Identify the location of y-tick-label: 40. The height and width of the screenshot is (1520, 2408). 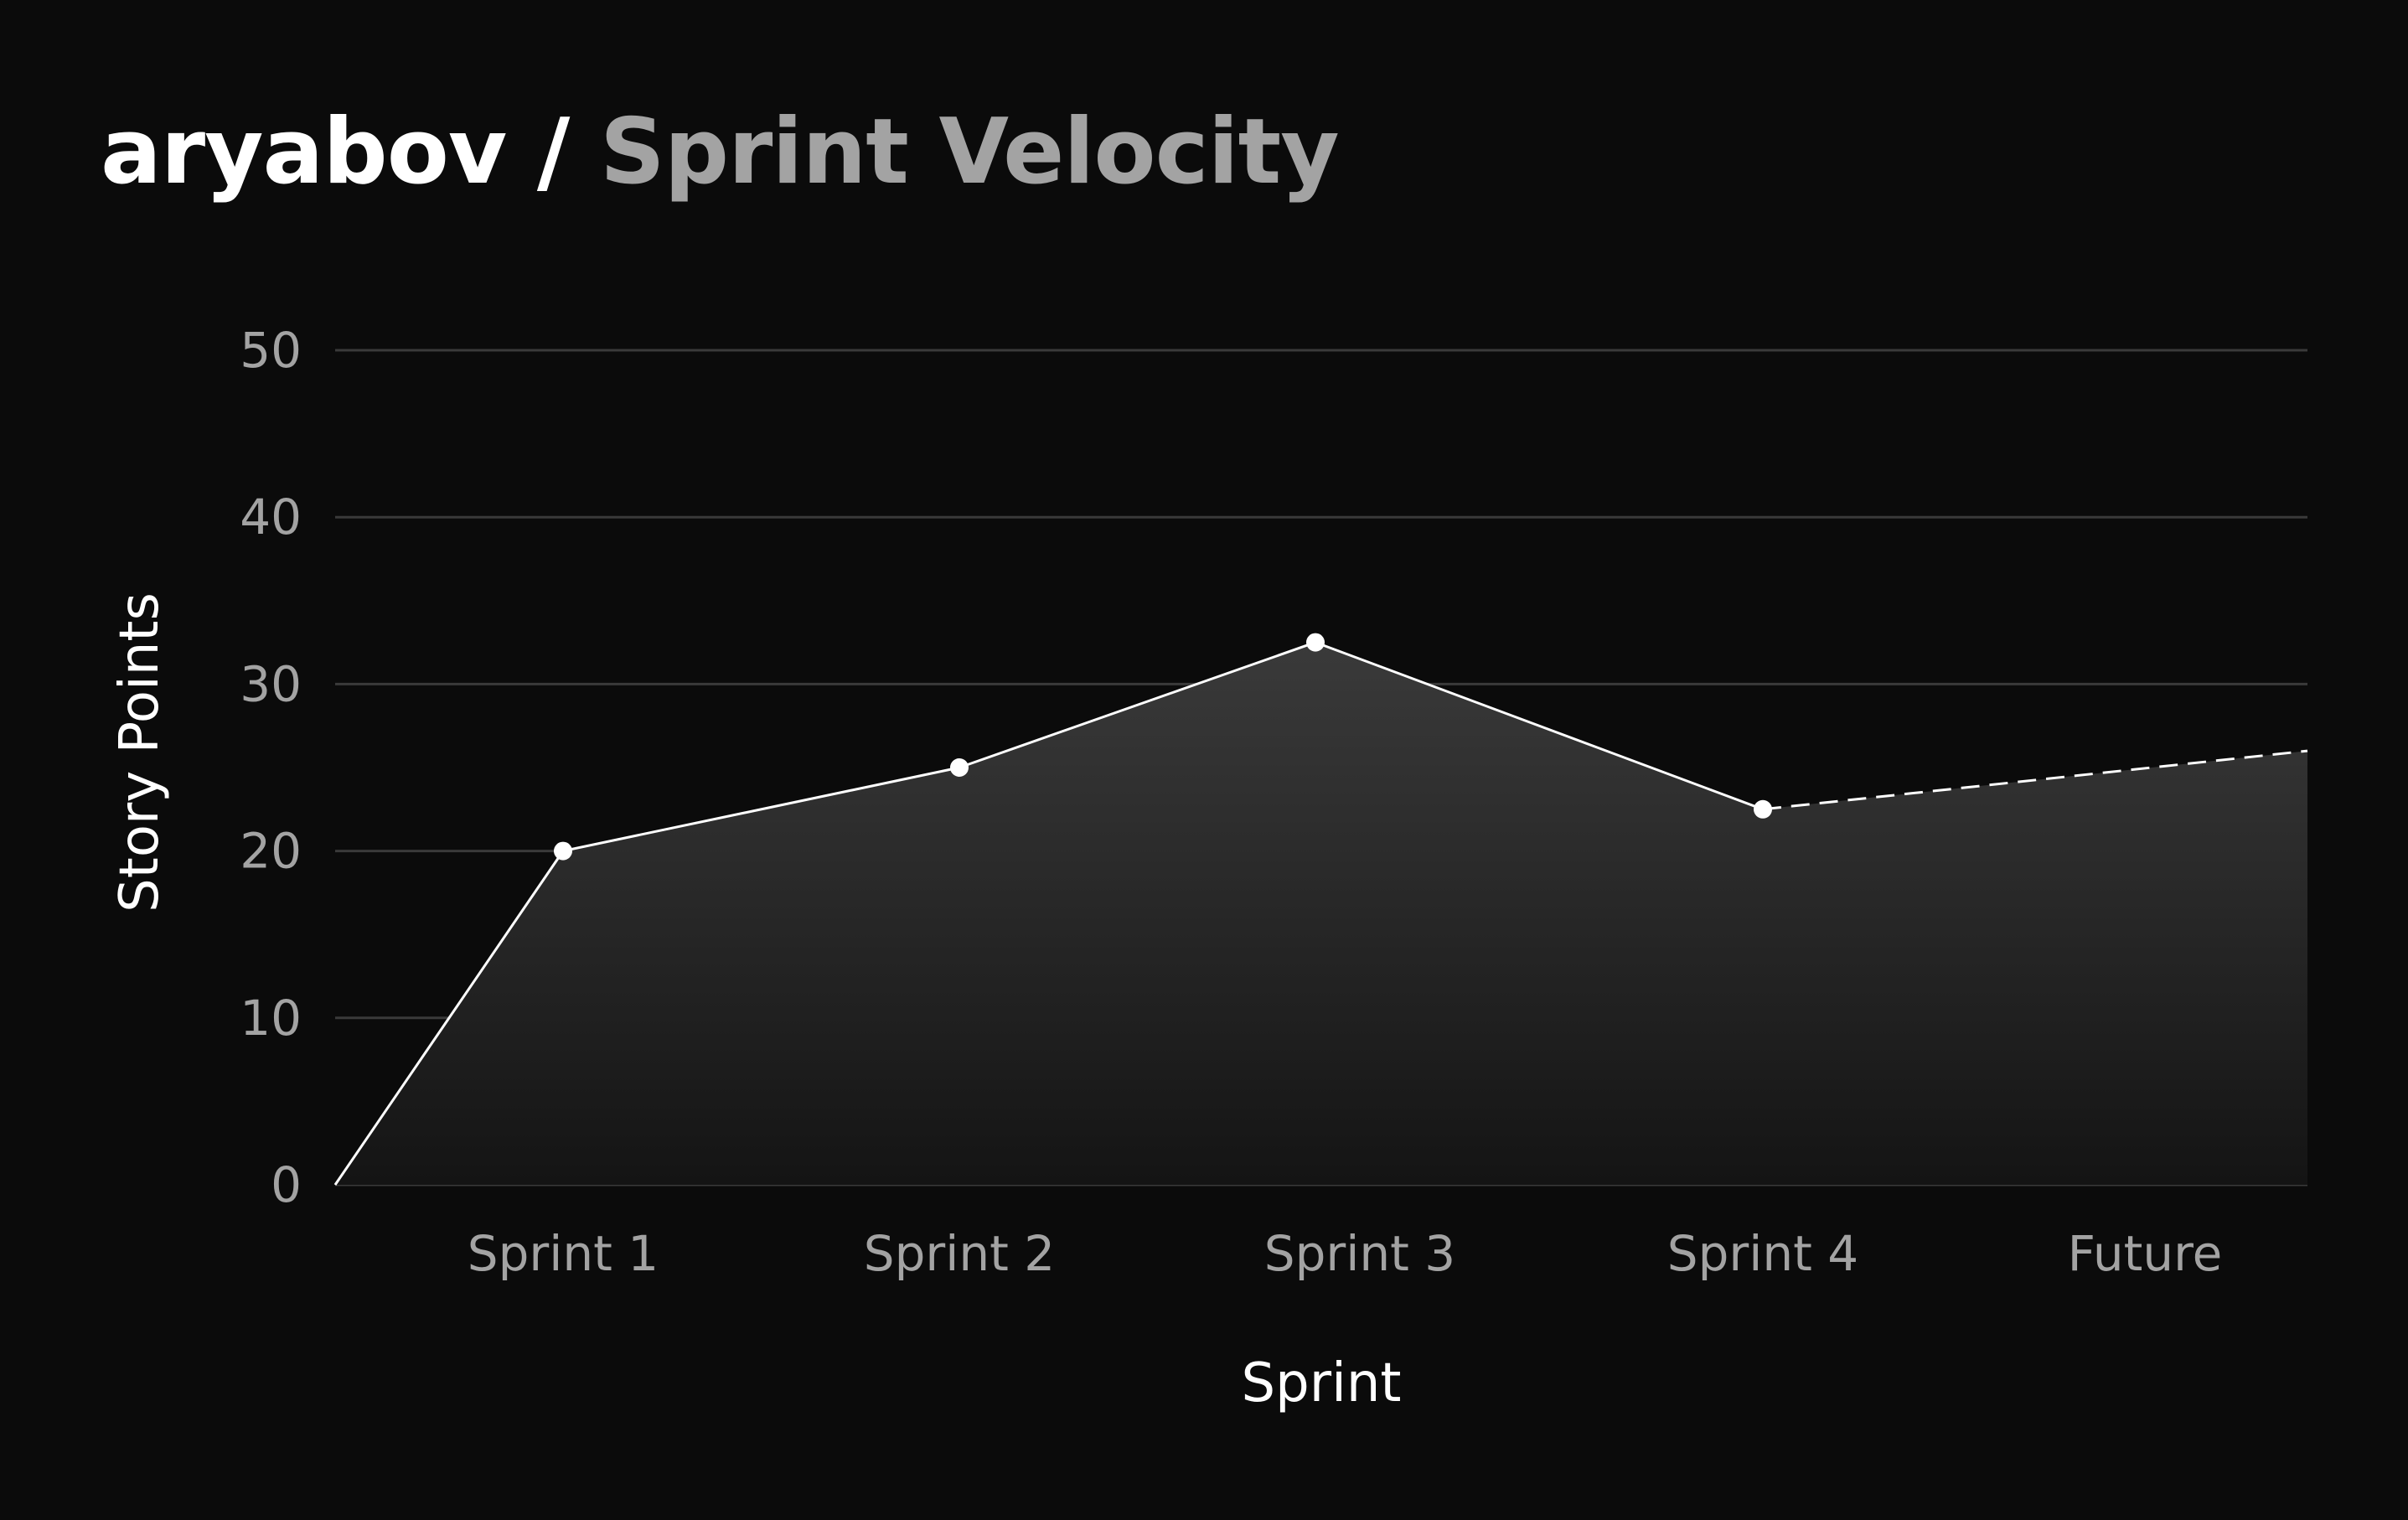
(271, 517).